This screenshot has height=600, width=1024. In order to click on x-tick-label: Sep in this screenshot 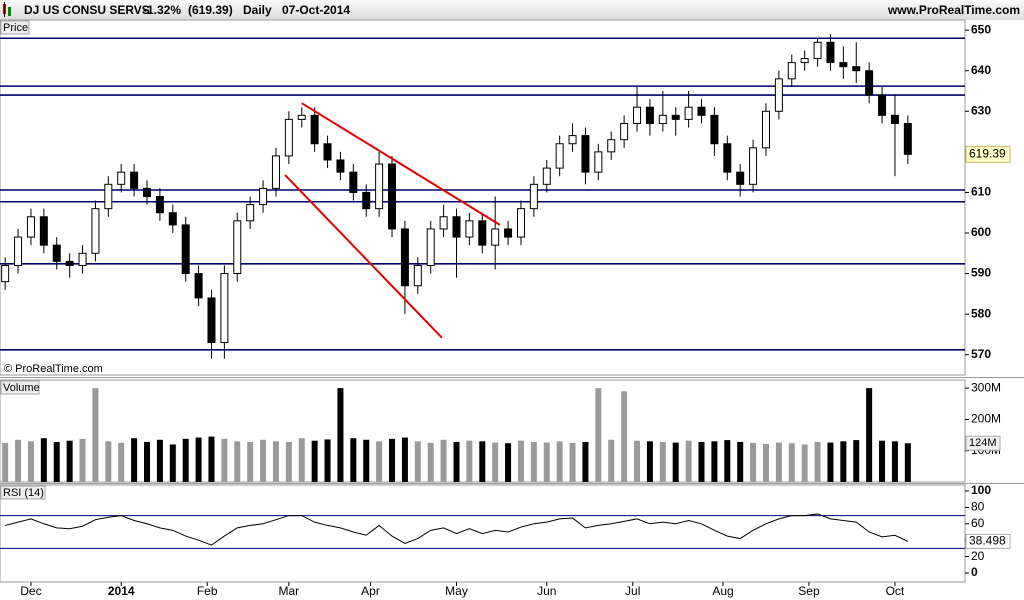, I will do `click(809, 591)`.